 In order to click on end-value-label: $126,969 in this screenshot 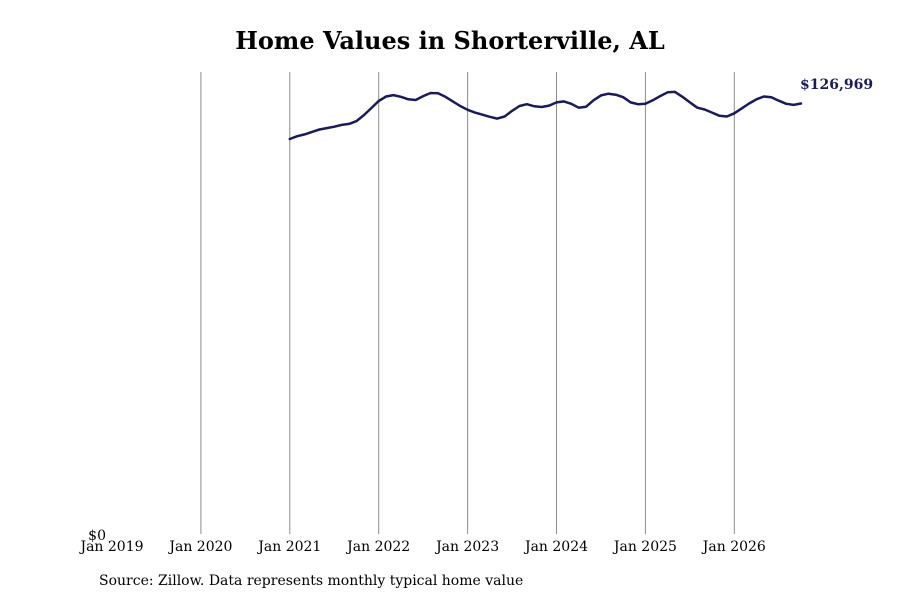, I will do `click(836, 85)`.